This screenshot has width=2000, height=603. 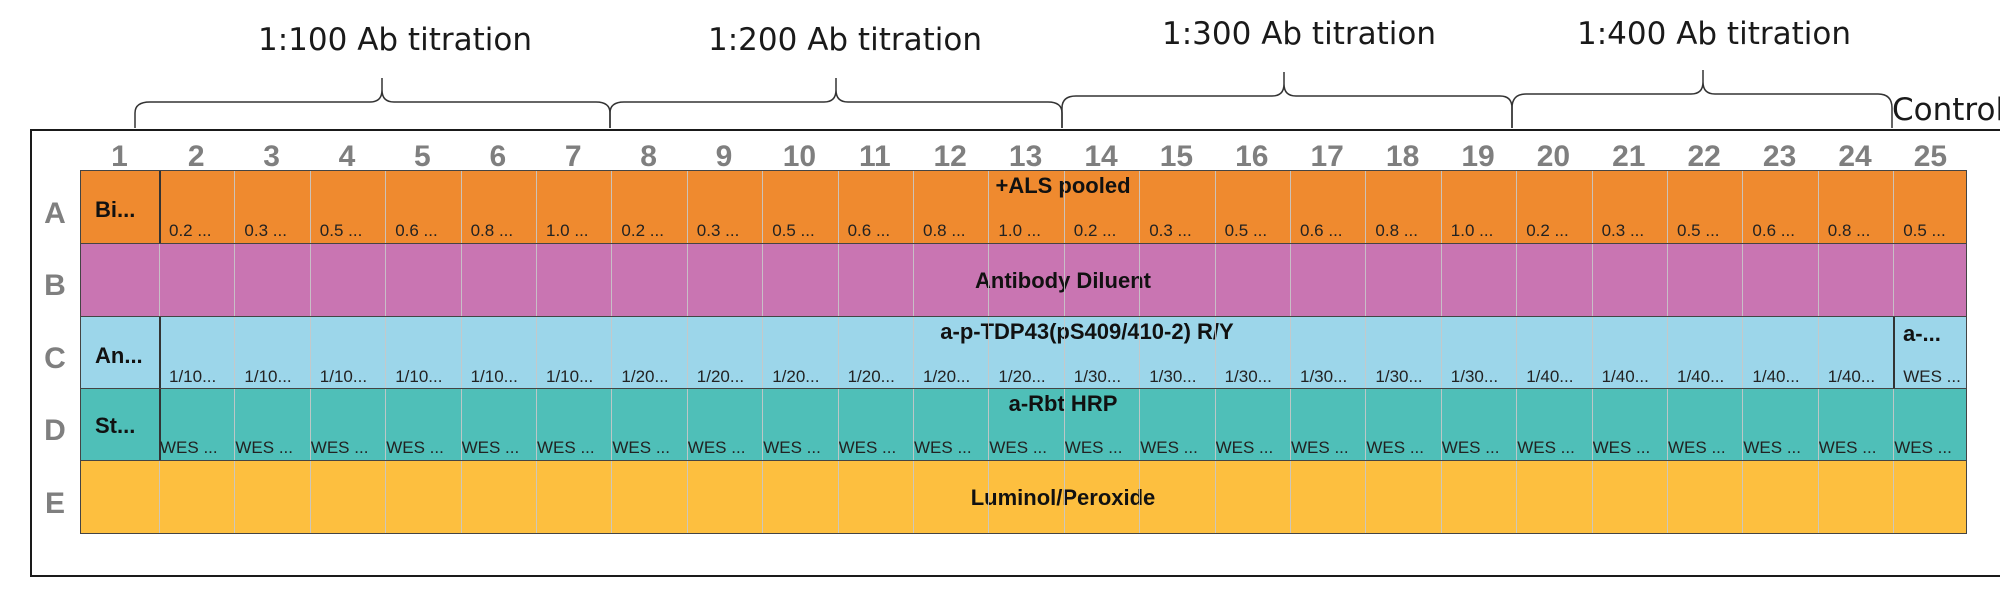 I want to click on row-letter-d: D, so click(x=55, y=430).